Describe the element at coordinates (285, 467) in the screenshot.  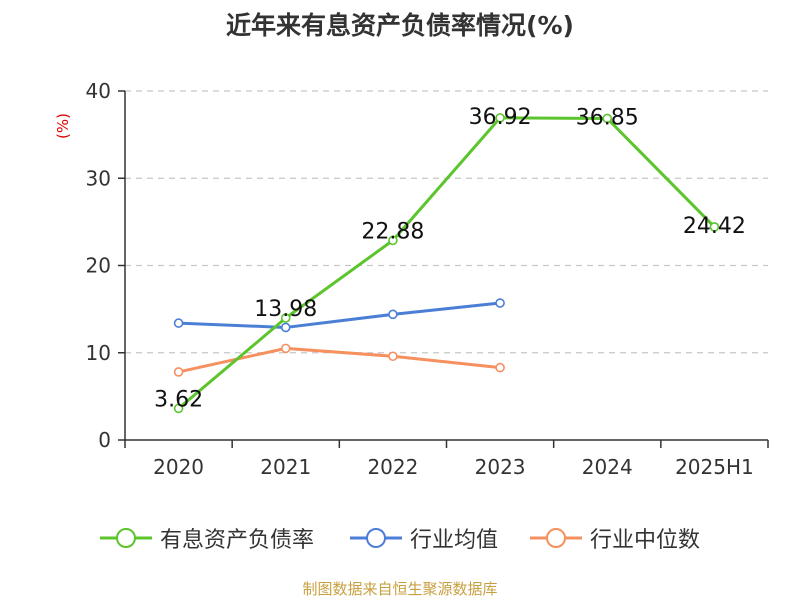
I see `x-tick-label: 2021` at that location.